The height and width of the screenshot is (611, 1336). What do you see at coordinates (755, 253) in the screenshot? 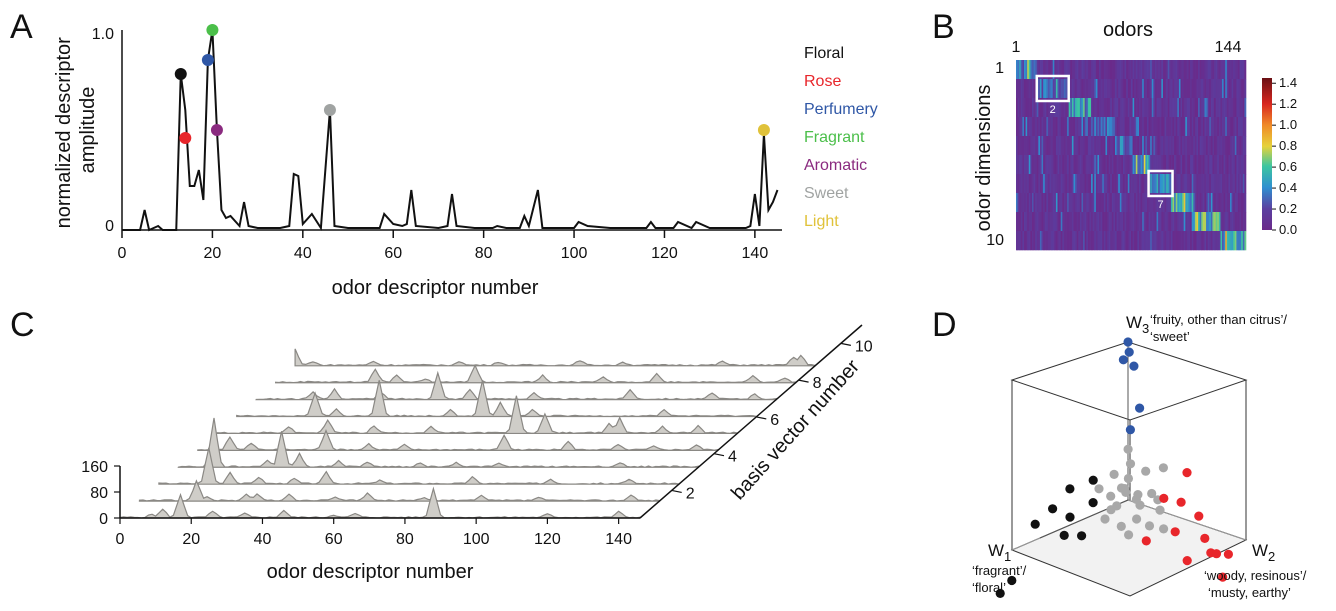
I see `a-xtick-label: 140` at bounding box center [755, 253].